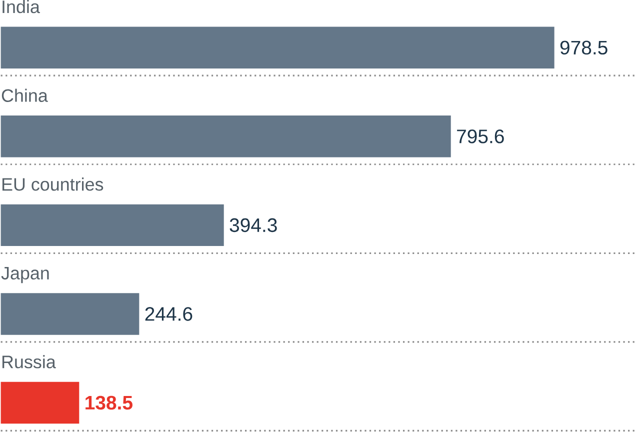  Describe the element at coordinates (168, 314) in the screenshot. I see `data-label: 244.6` at that location.